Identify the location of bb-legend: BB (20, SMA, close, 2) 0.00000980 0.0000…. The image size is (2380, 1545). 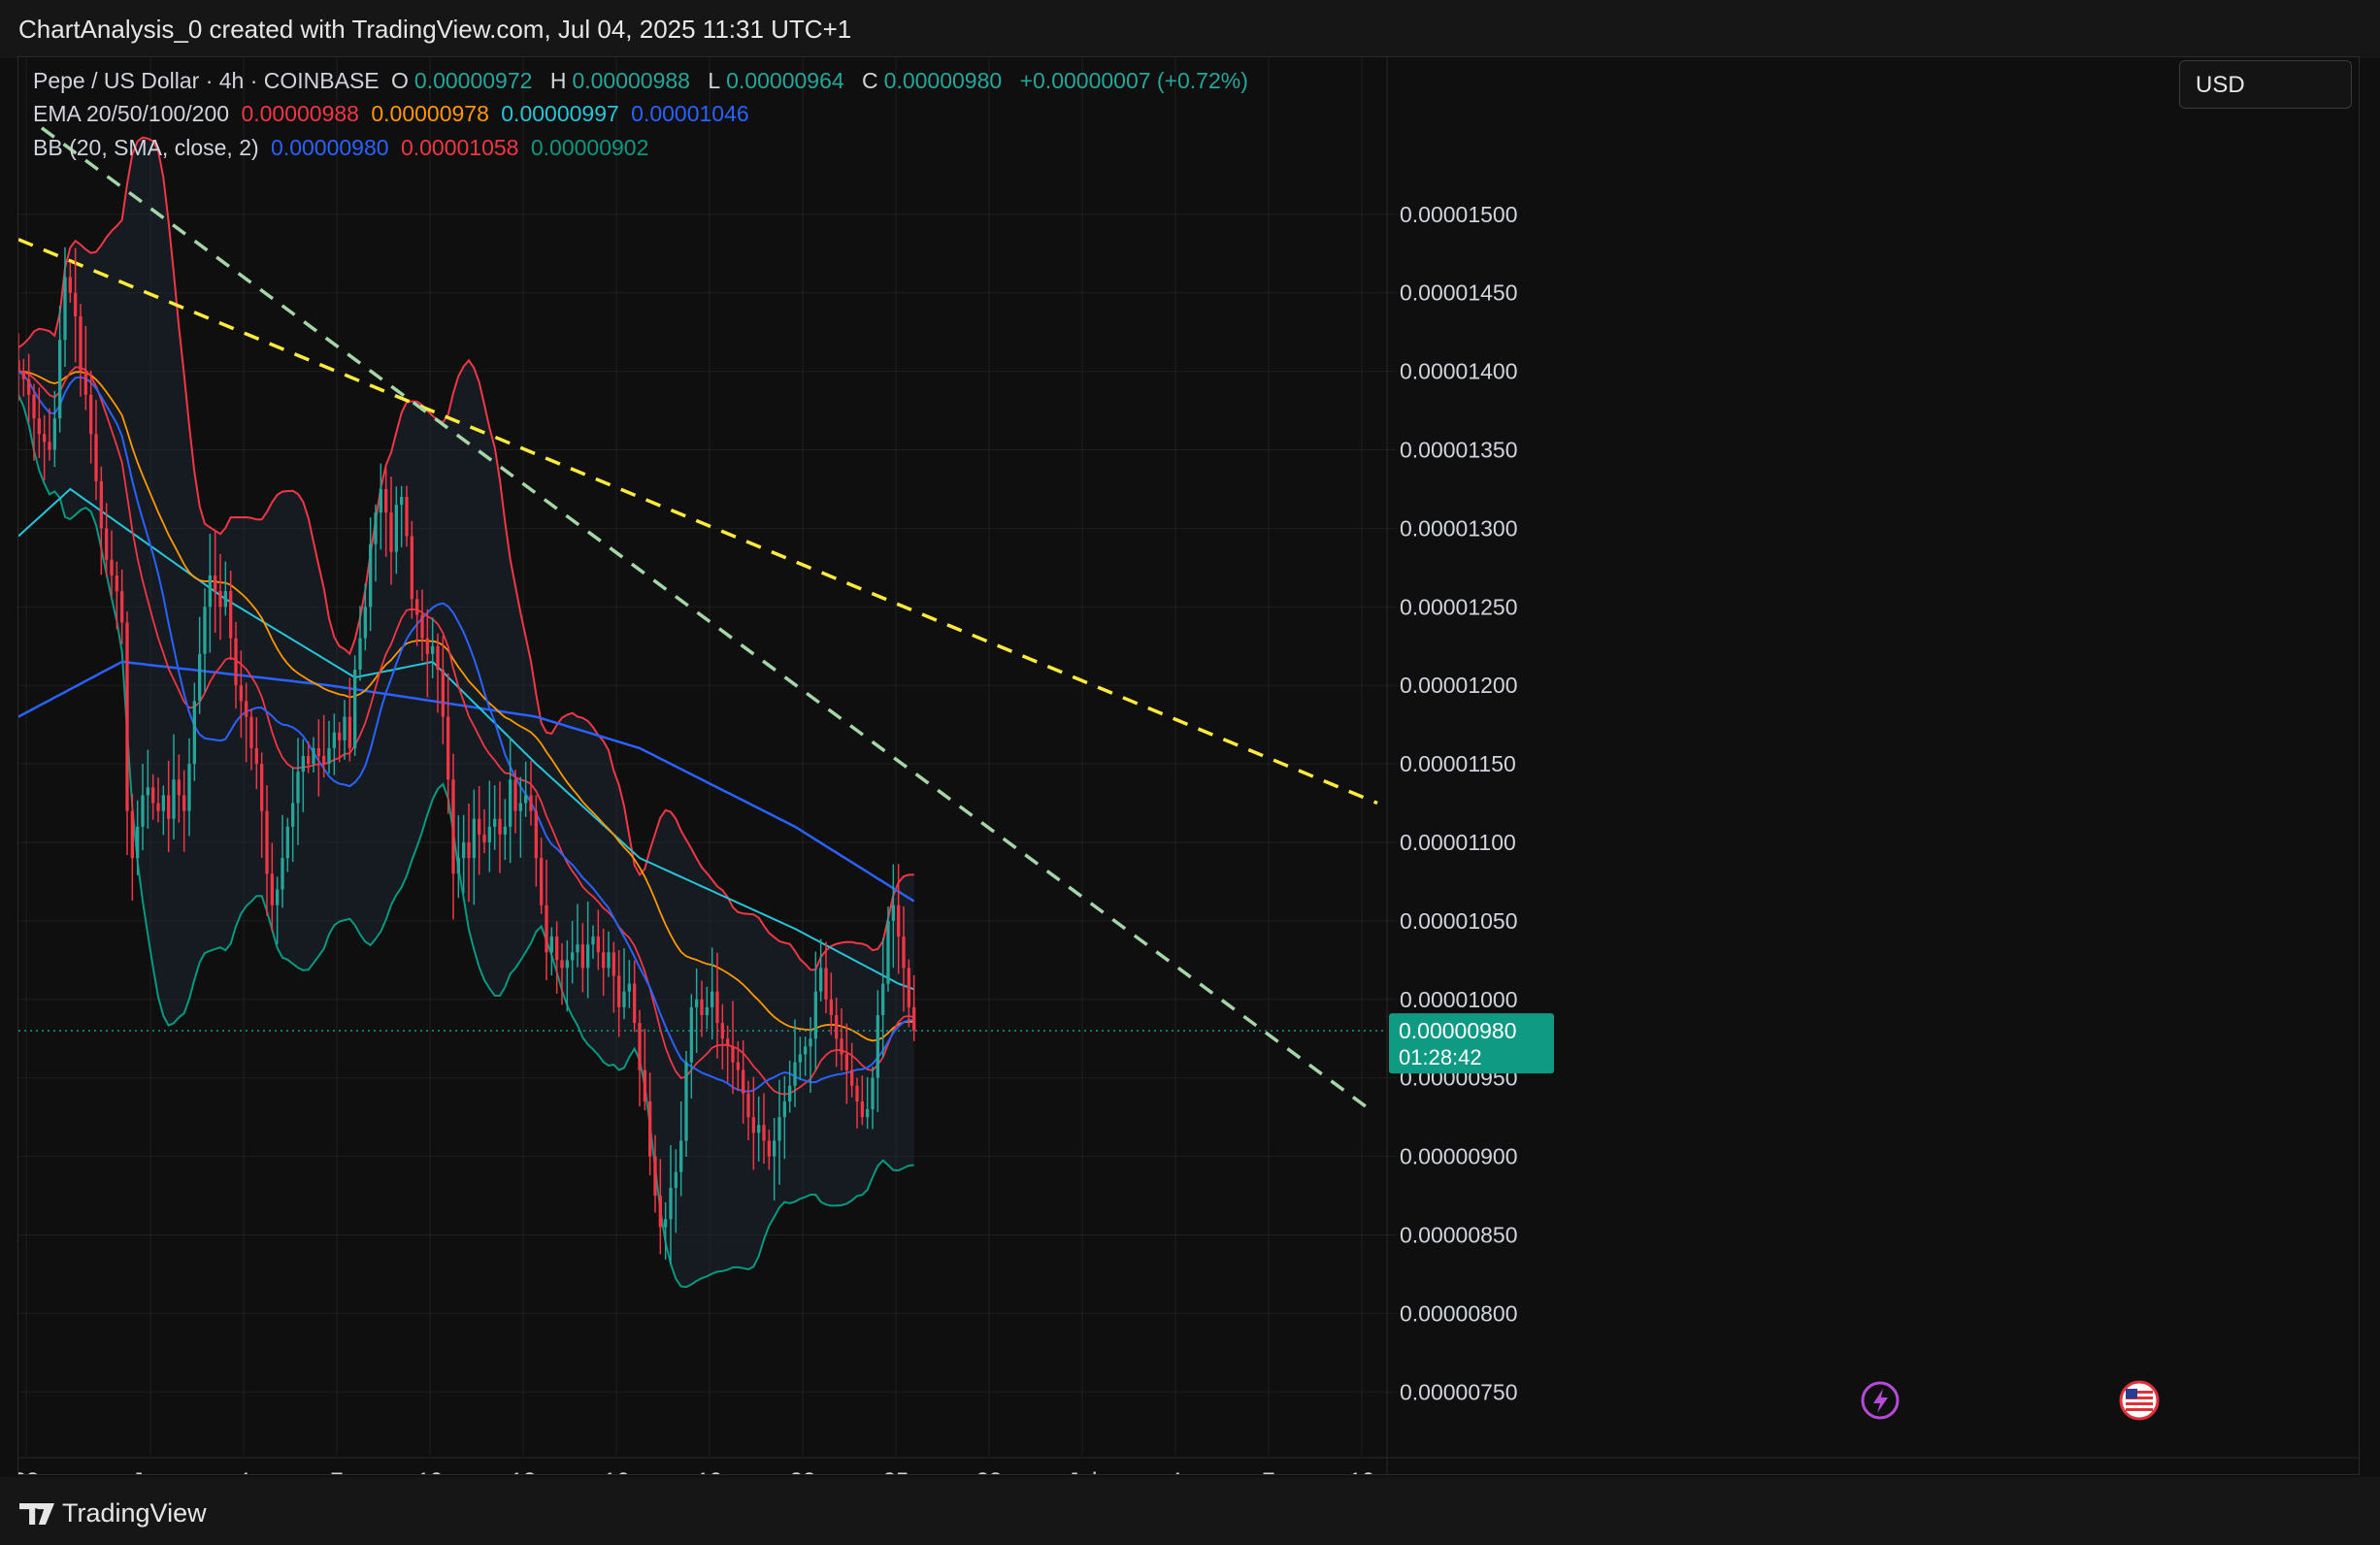
(343, 148).